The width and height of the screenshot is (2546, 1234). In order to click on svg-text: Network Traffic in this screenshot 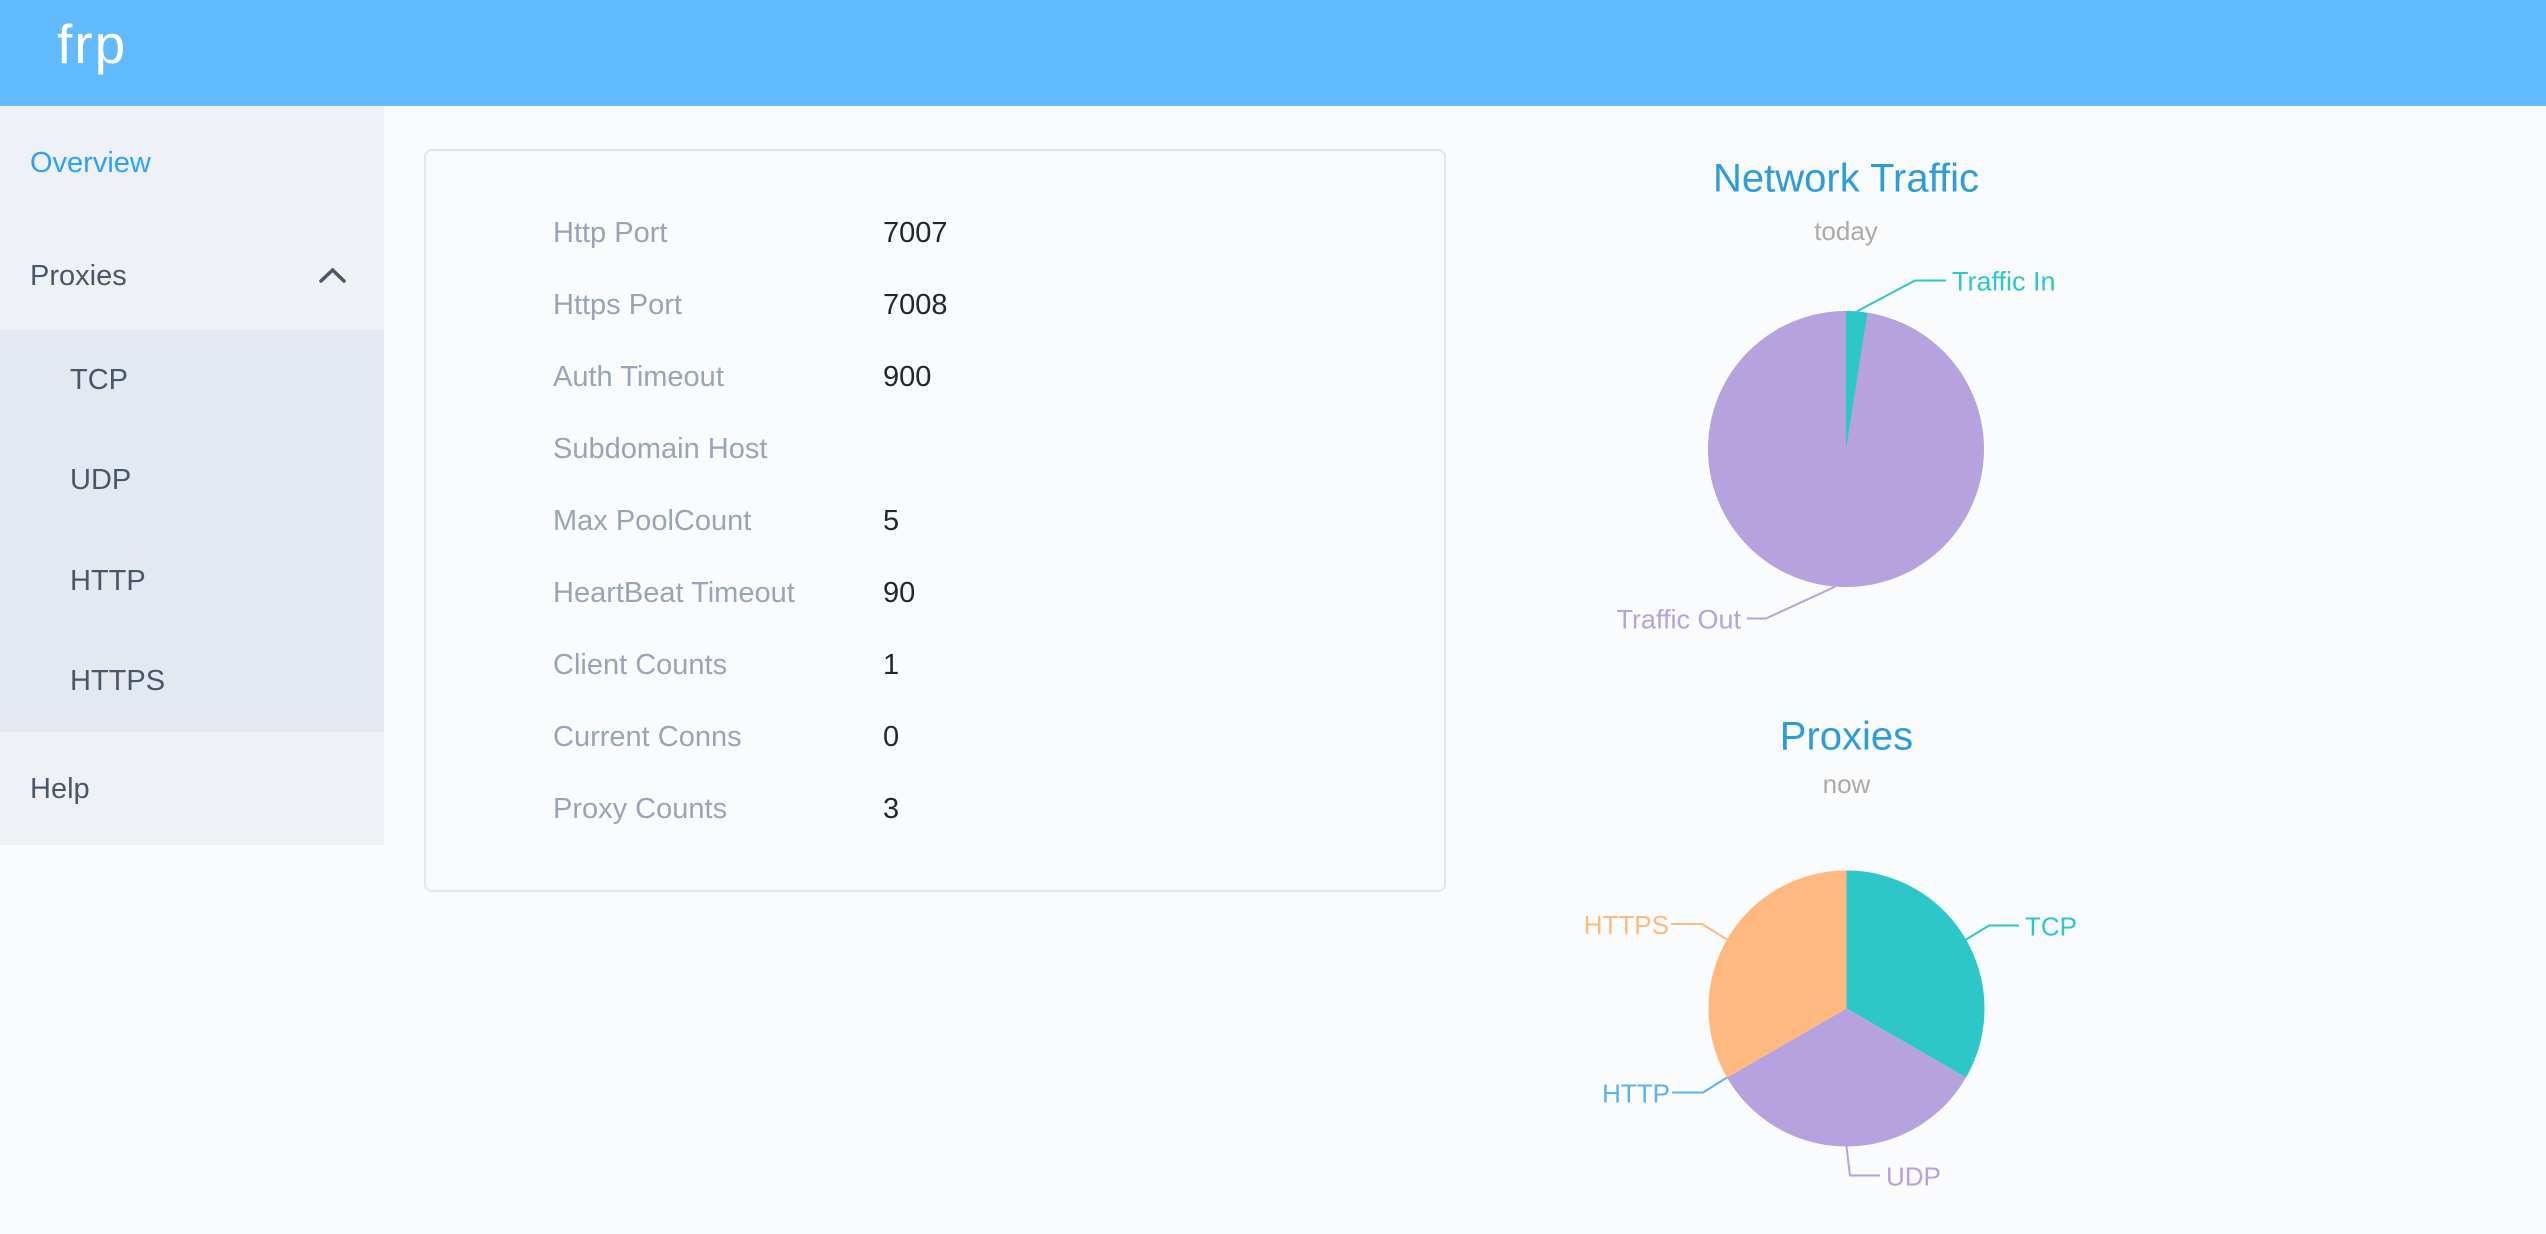, I will do `click(1846, 179)`.